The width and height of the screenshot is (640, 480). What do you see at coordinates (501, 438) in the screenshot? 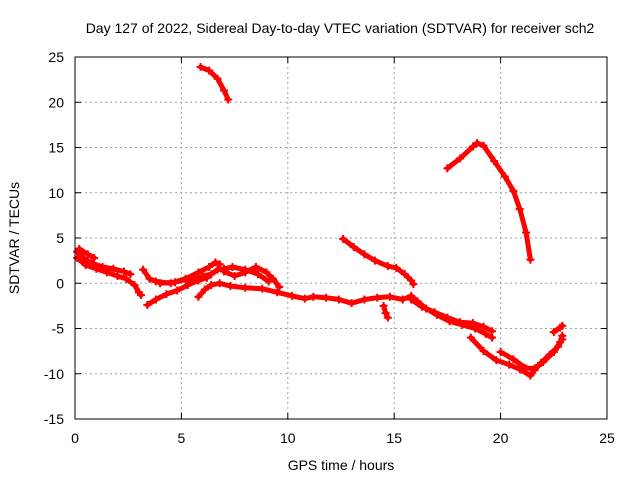
I see `x-tick-label: 20` at bounding box center [501, 438].